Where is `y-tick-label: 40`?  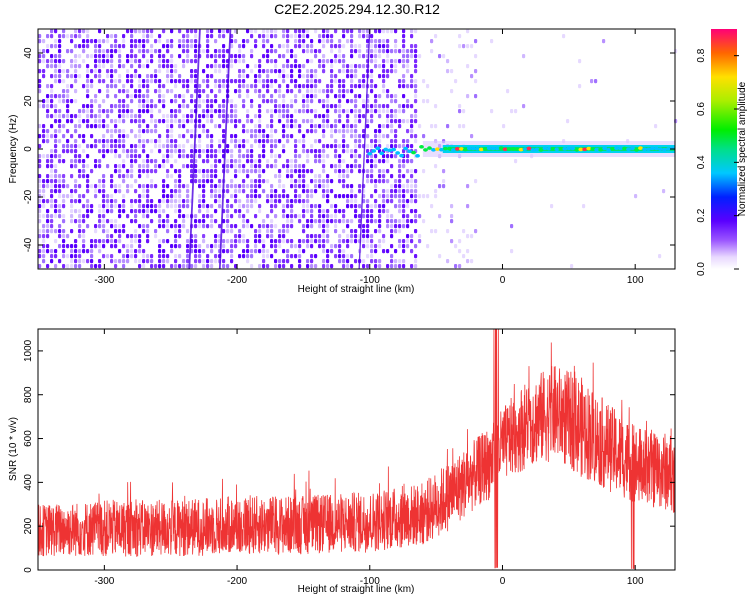 y-tick-label: 40 is located at coordinates (28, 53).